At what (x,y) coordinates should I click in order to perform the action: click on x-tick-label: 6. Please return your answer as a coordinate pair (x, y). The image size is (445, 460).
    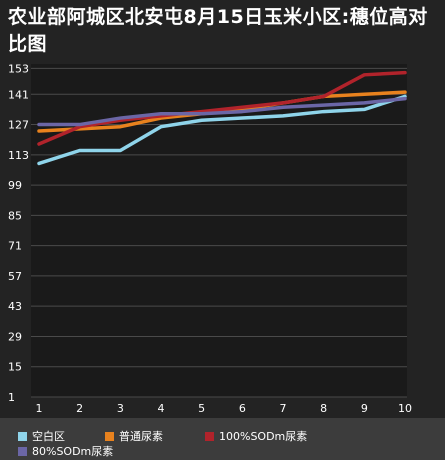
    Looking at the image, I should click on (242, 408).